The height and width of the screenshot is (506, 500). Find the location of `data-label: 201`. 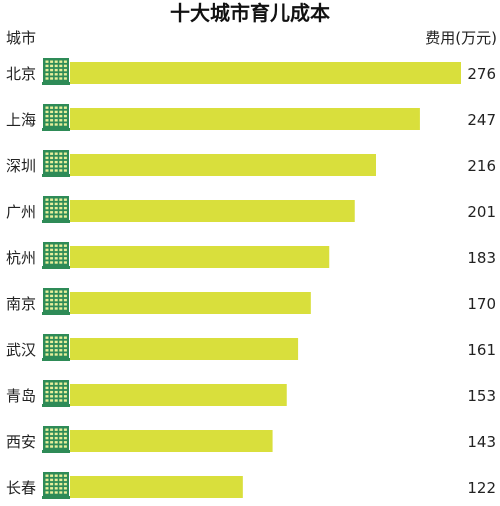

data-label: 201 is located at coordinates (481, 212).